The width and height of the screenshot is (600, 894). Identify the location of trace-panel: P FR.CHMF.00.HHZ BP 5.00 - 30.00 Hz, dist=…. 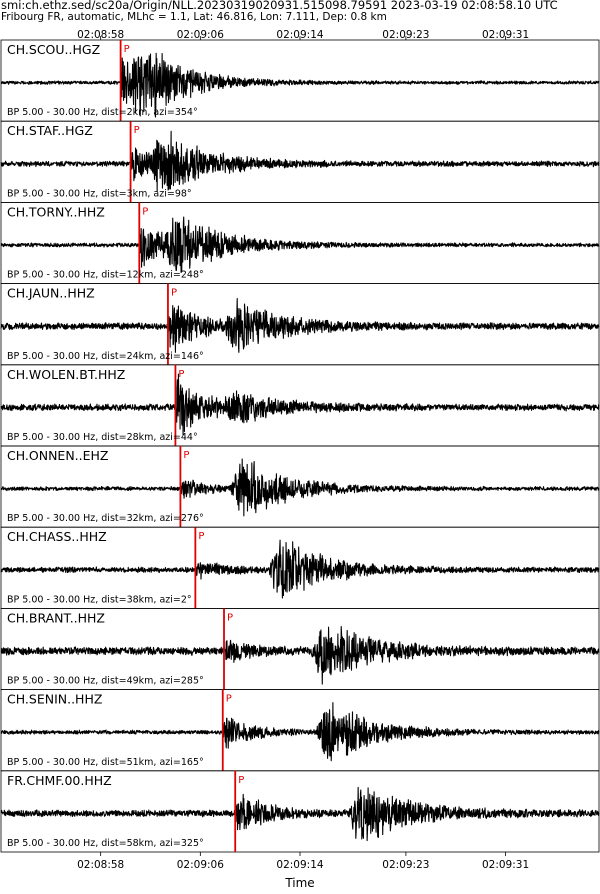
(300, 811).